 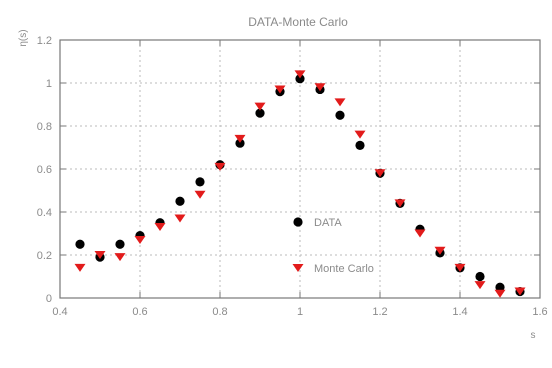 I want to click on legend-label-data: DATA, so click(x=328, y=223).